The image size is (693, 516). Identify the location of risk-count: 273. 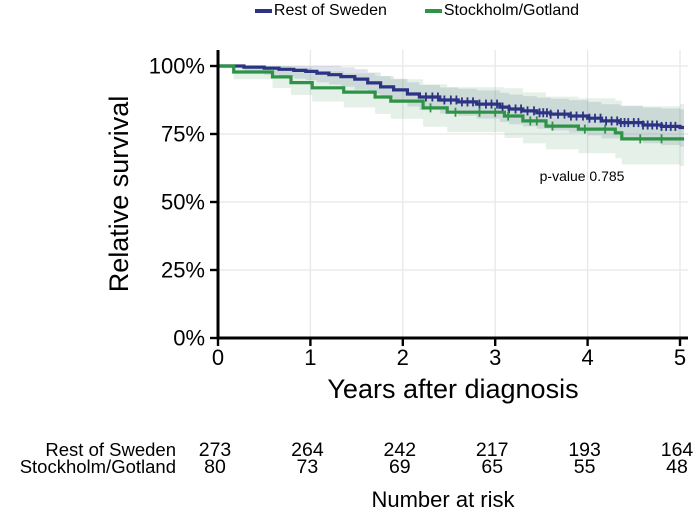
(215, 450).